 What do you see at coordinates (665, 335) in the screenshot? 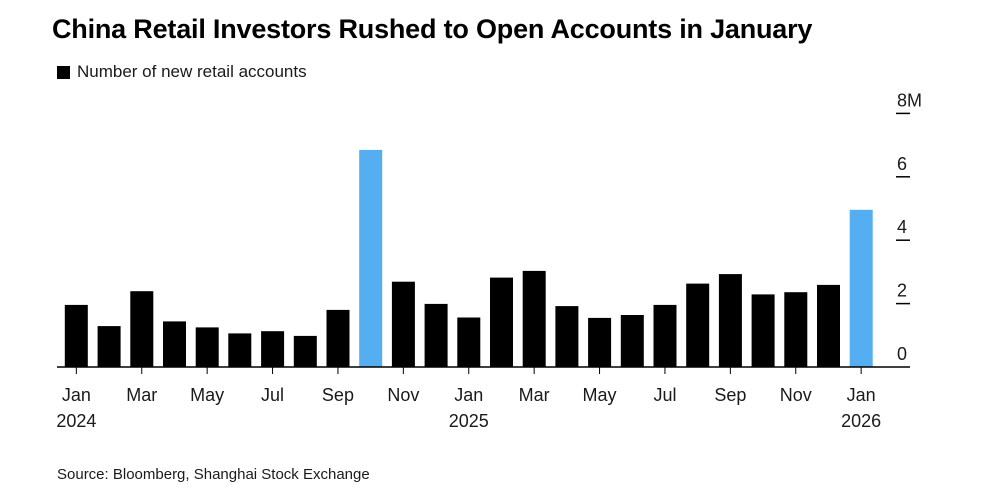
I see `bar-jul-2025` at bounding box center [665, 335].